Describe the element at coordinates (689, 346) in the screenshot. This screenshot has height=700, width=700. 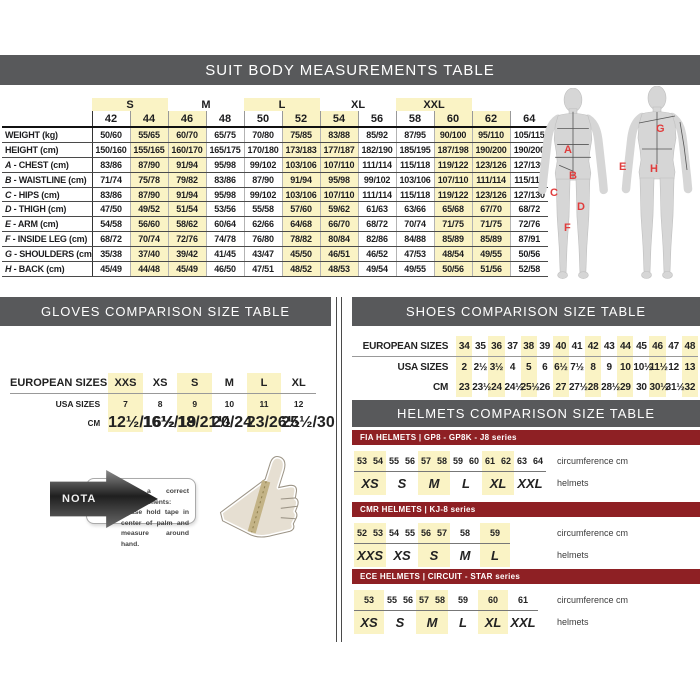
I see `size-value-cell: 48` at that location.